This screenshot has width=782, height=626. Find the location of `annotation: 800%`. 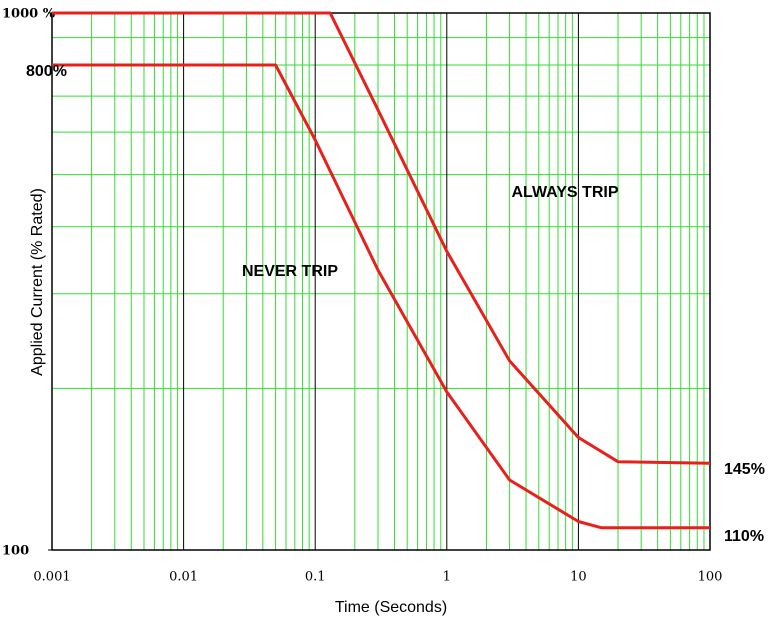

annotation: 800% is located at coordinates (46, 71).